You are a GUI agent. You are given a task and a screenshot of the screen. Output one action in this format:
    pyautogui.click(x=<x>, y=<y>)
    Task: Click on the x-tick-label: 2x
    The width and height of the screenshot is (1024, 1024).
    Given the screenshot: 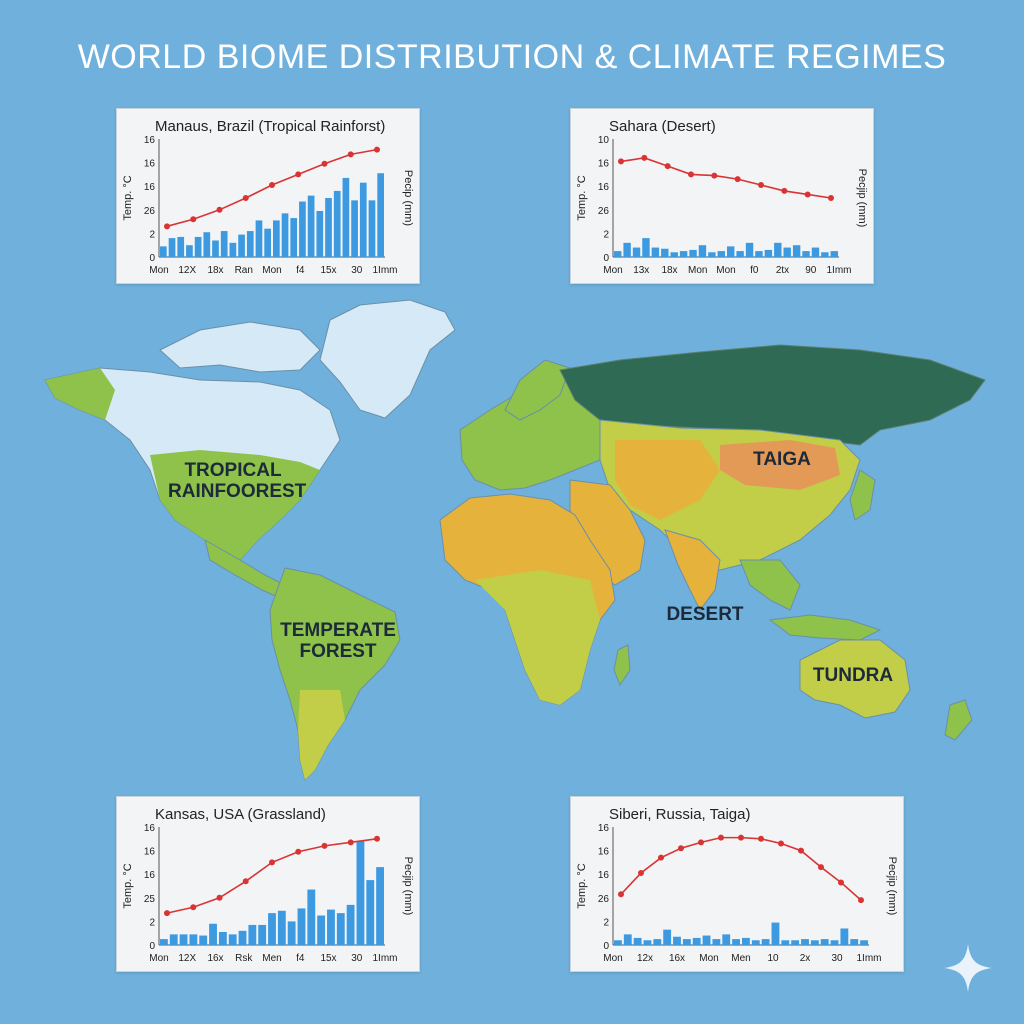 What is the action you would take?
    pyautogui.click(x=805, y=958)
    